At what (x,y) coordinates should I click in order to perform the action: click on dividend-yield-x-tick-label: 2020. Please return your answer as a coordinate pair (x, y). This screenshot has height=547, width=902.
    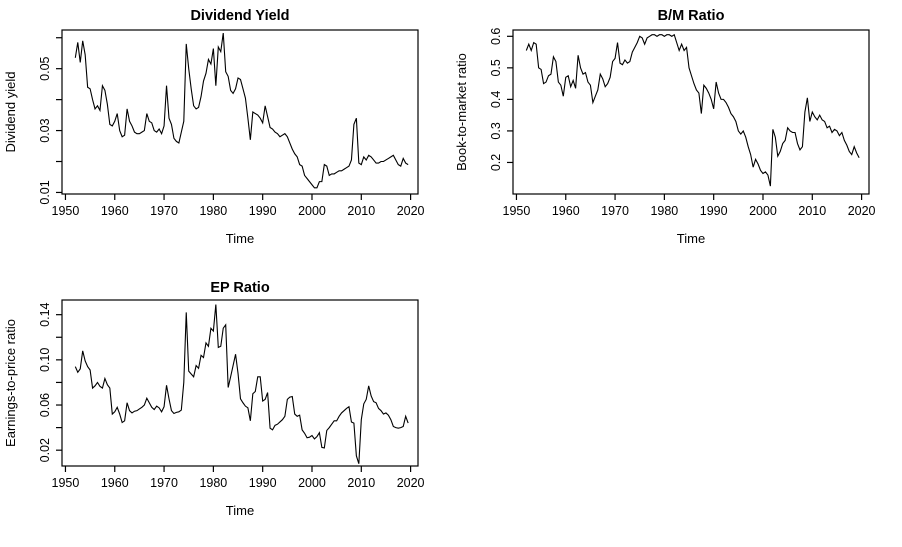
    Looking at the image, I should click on (411, 211).